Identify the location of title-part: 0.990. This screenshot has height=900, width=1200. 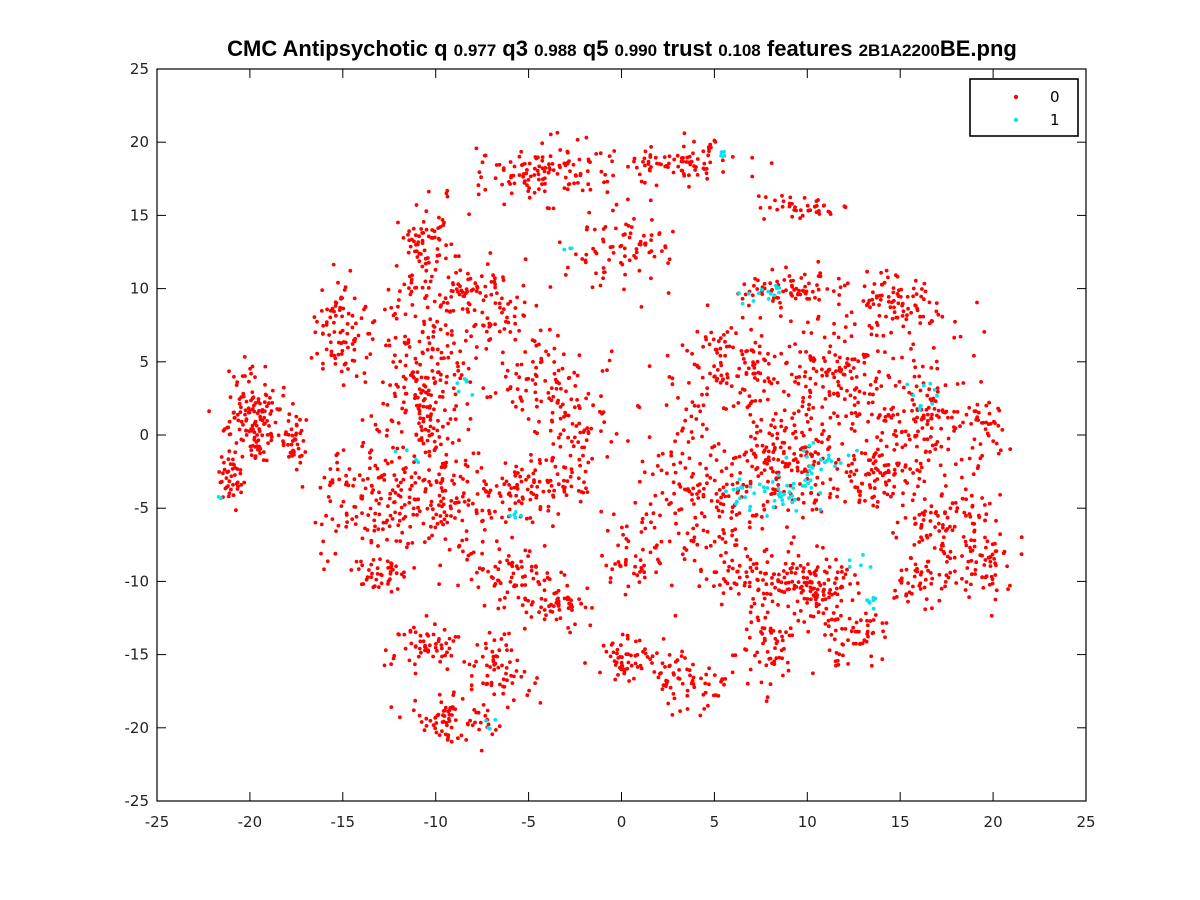
(636, 50).